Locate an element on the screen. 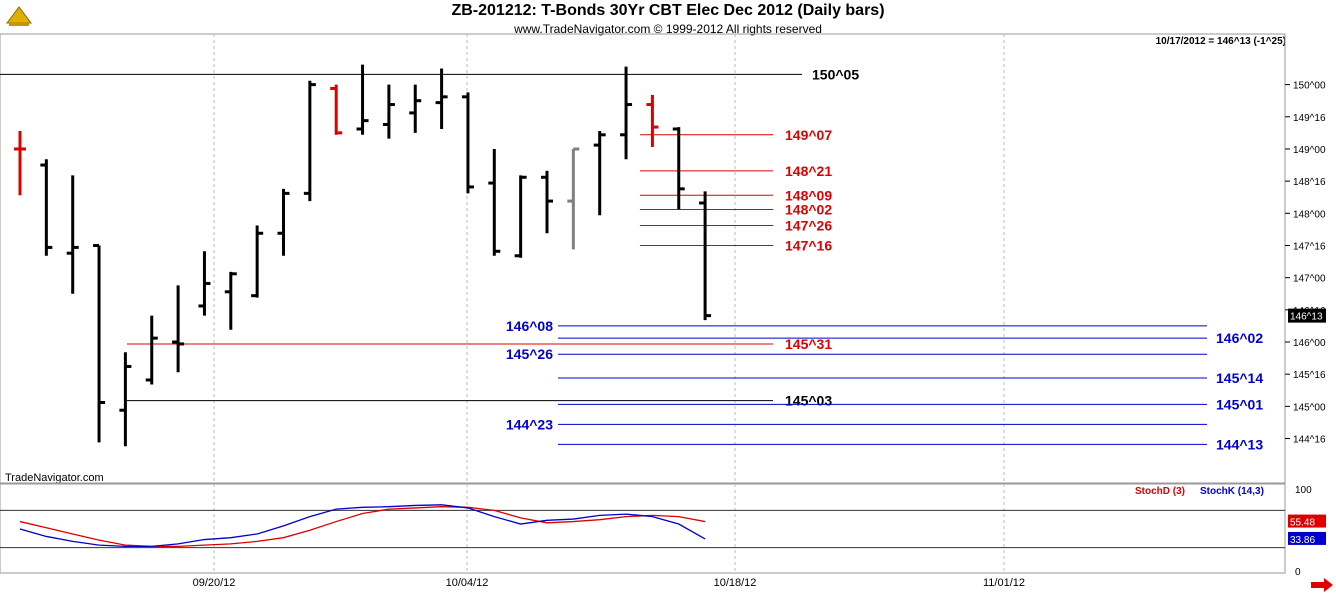 This screenshot has width=1336, height=597. y-tick-label: 147^00 is located at coordinates (1309, 279).